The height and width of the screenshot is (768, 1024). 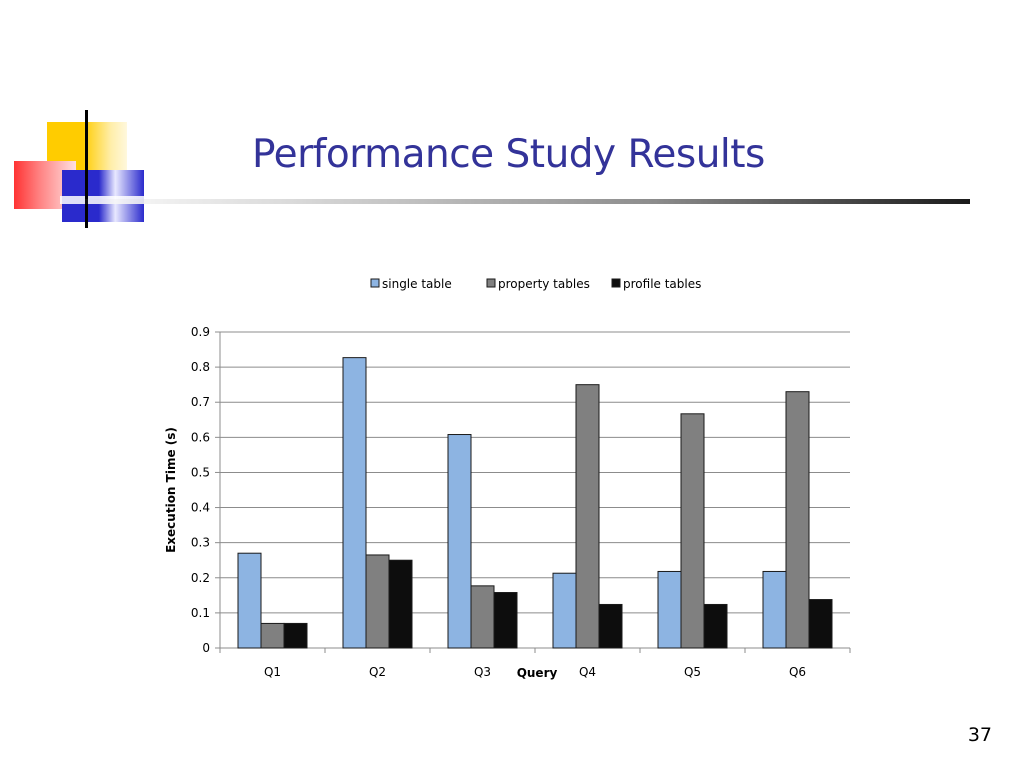 What do you see at coordinates (587, 672) in the screenshot?
I see `x-tick-label: Q4` at bounding box center [587, 672].